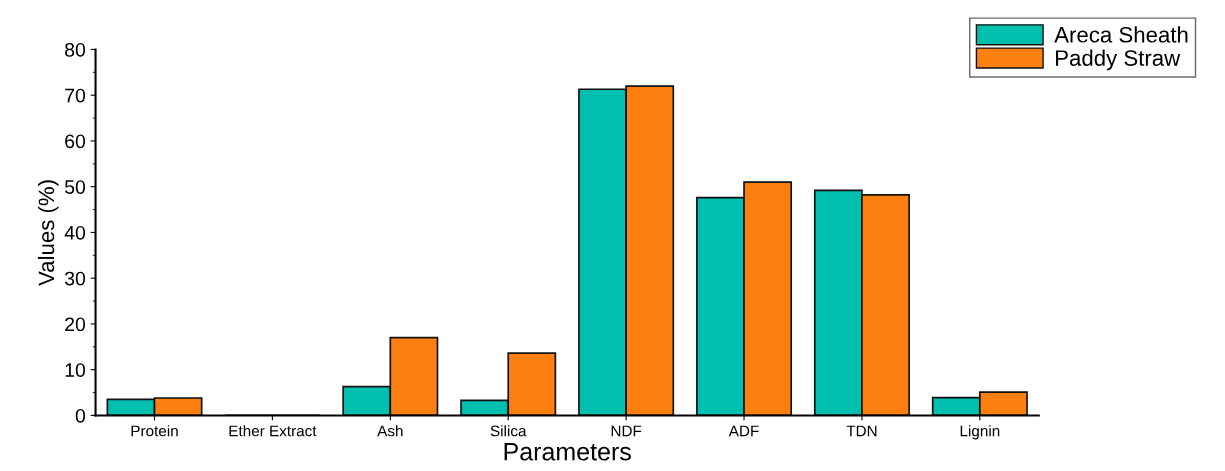 This screenshot has width=1225, height=471. Describe the element at coordinates (980, 432) in the screenshot. I see `x-tick-label: Lignin` at that location.